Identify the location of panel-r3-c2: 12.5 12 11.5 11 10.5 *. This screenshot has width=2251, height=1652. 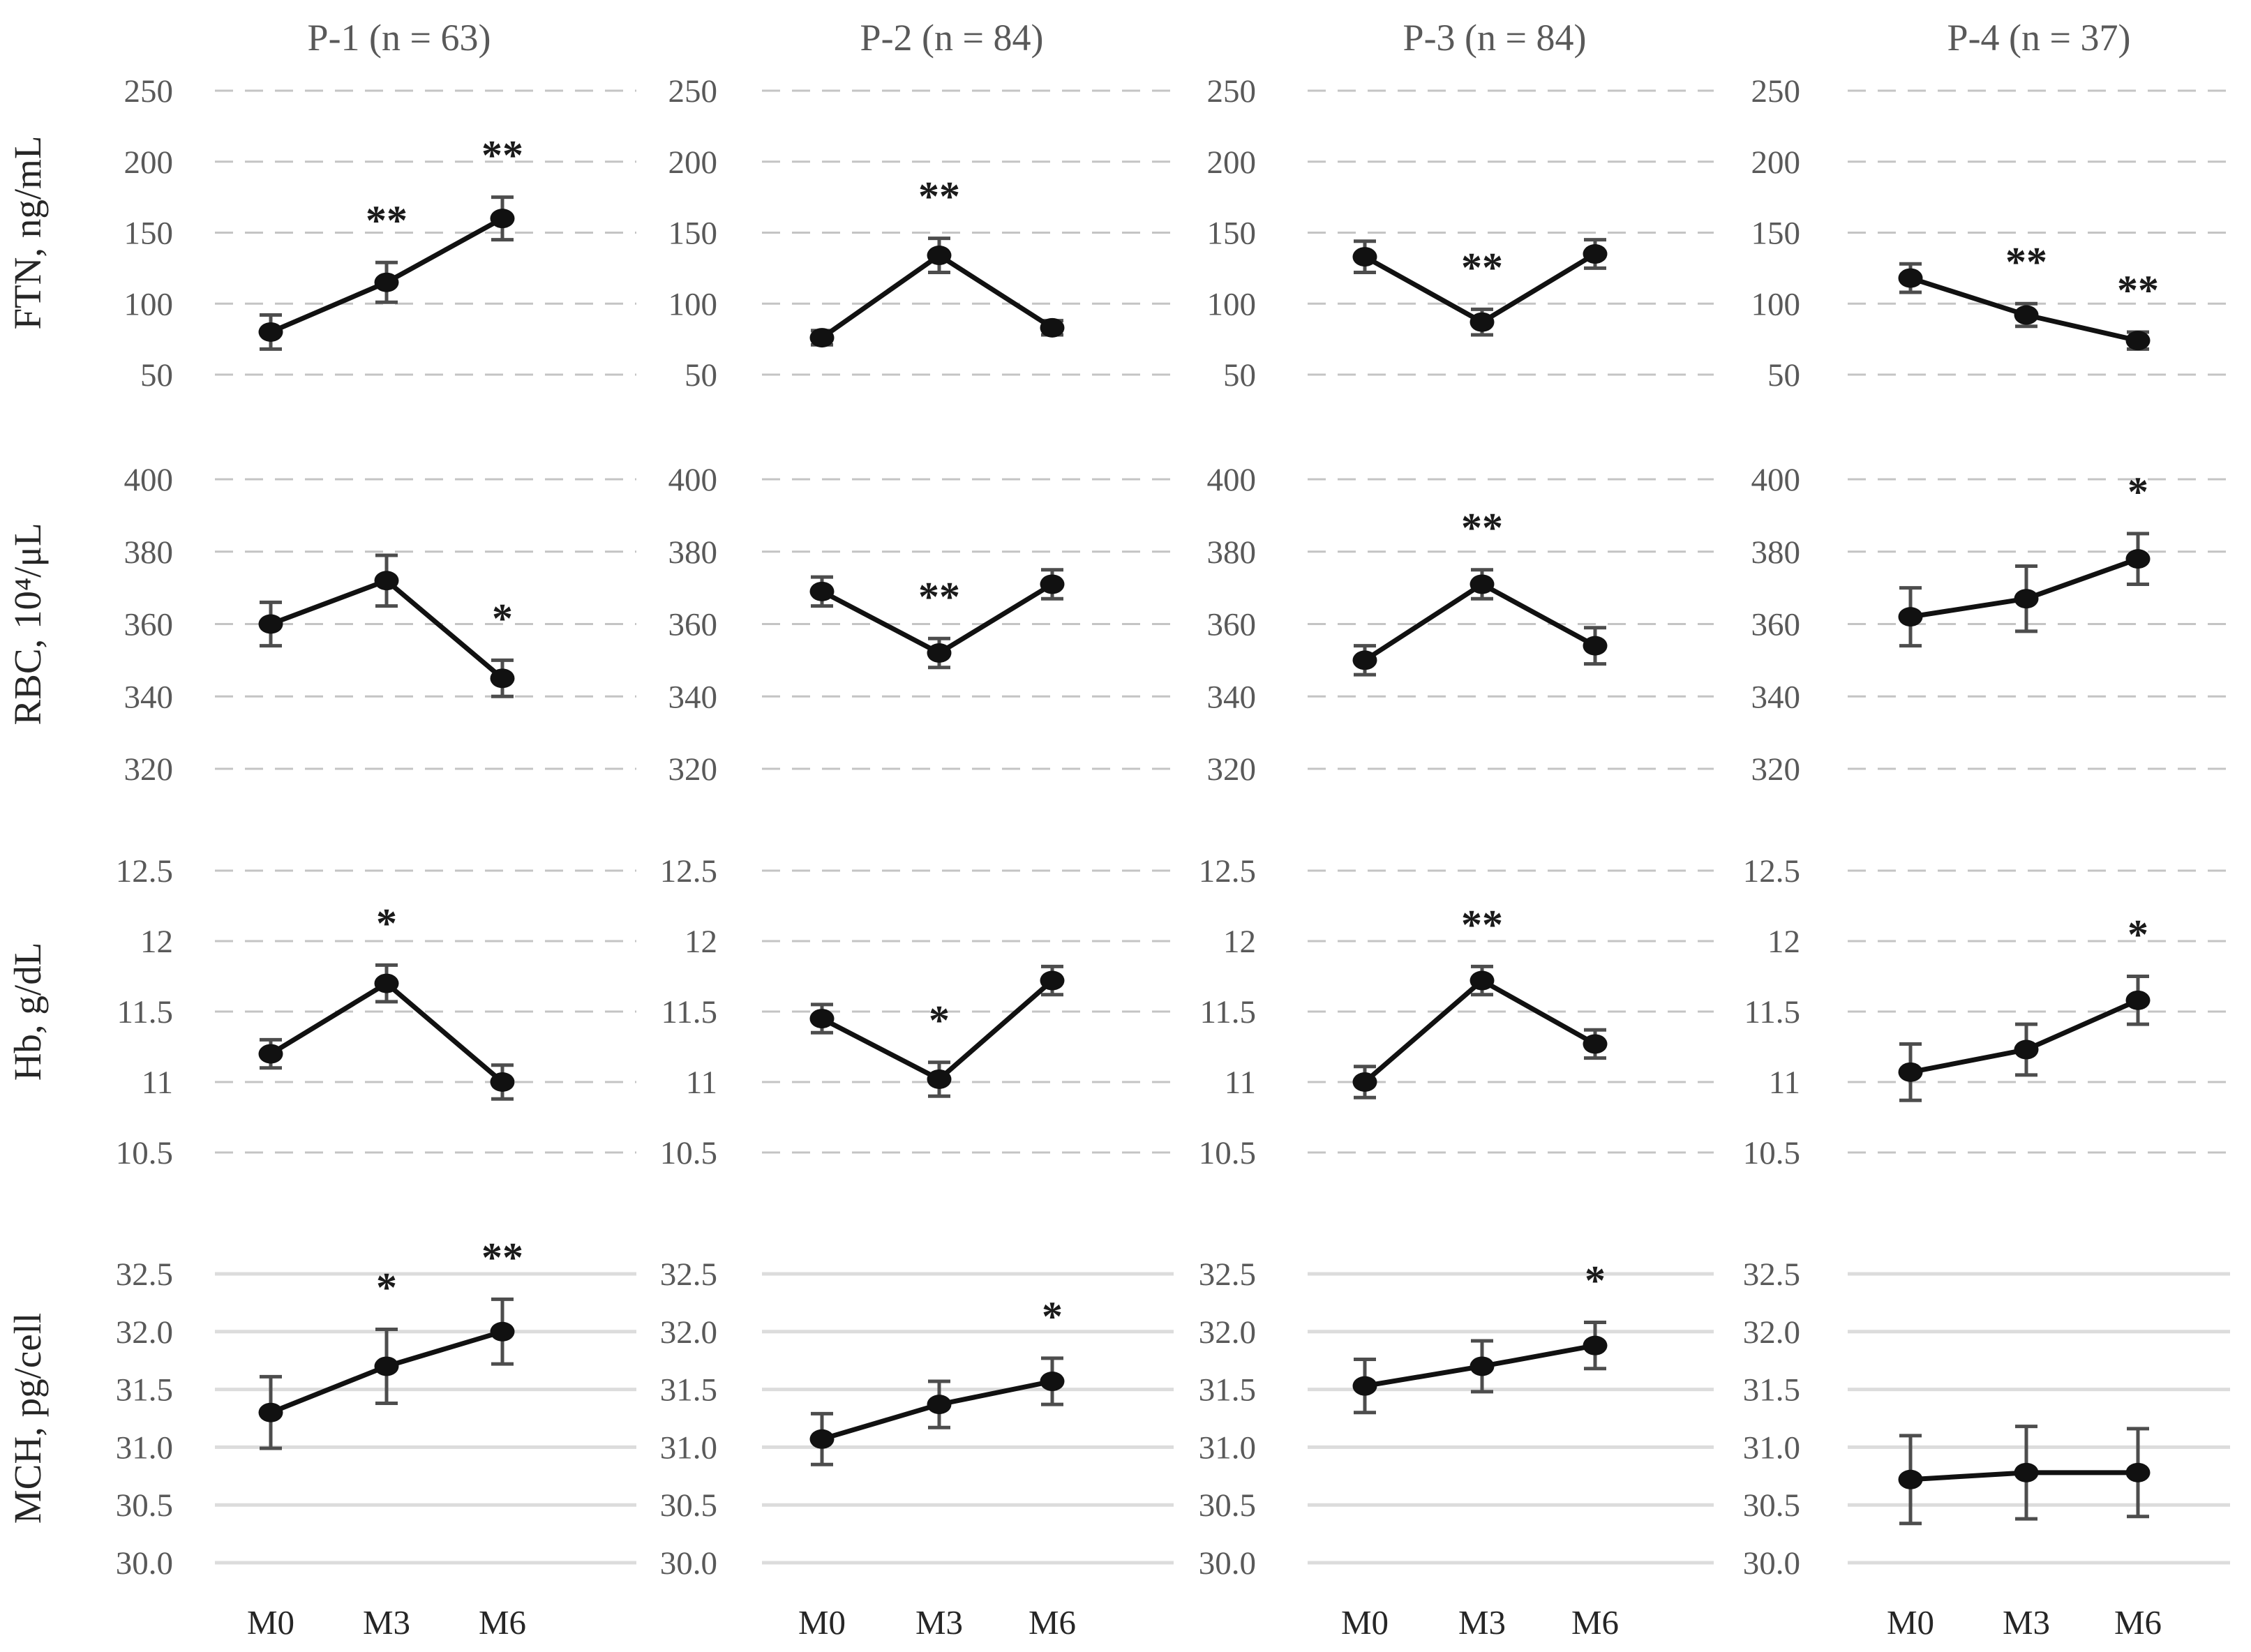
(917, 1012).